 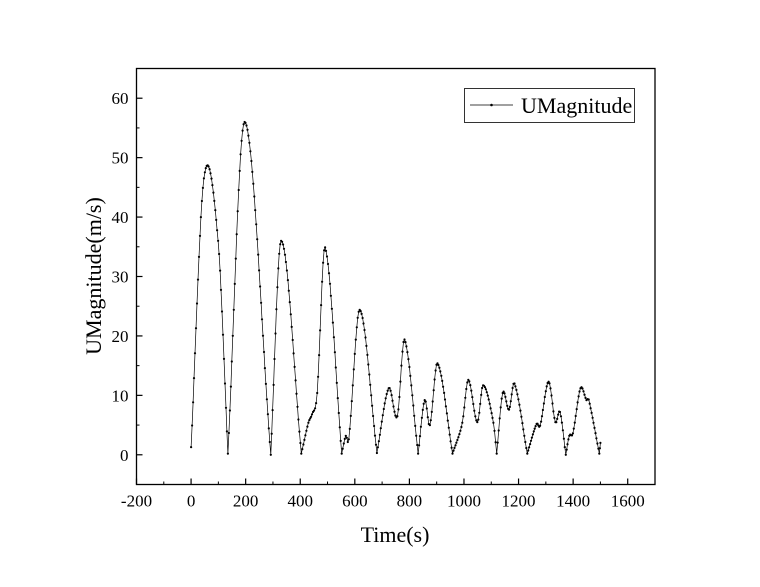 What do you see at coordinates (120, 158) in the screenshot?
I see `y-tick-label: 50` at bounding box center [120, 158].